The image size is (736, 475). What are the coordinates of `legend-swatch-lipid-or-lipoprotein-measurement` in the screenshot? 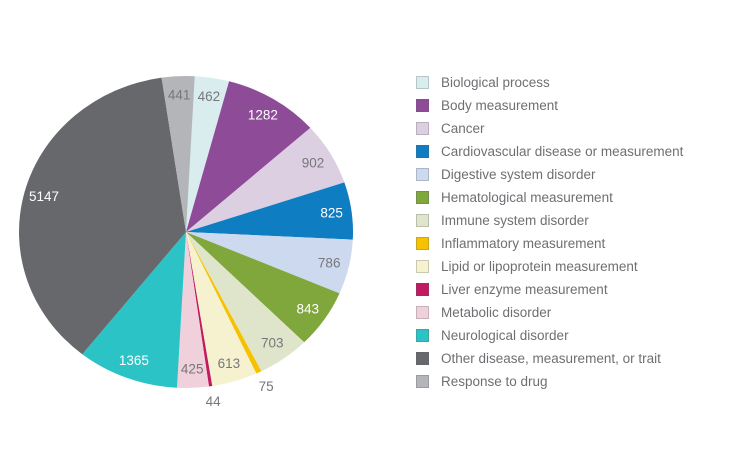 It's located at (422, 266).